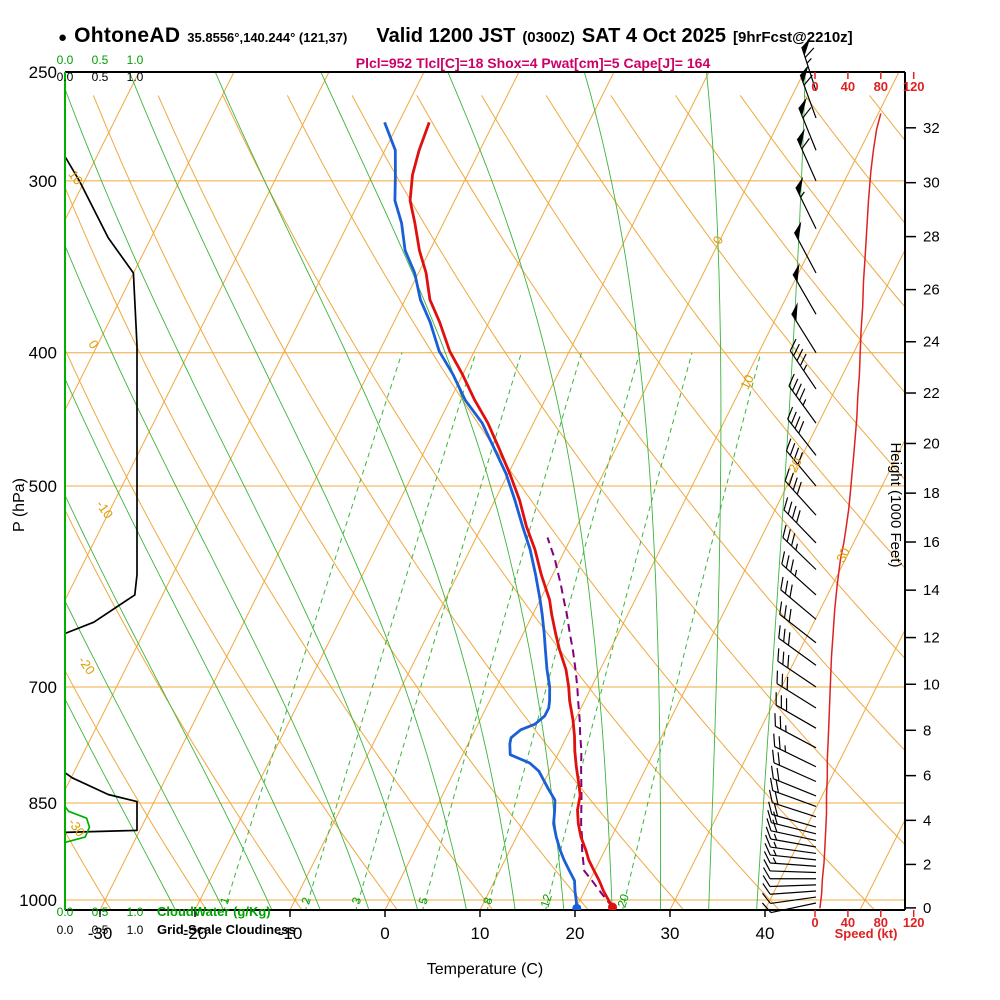 The width and height of the screenshot is (1000, 1000). I want to click on svg-text: 700, so click(43, 687).